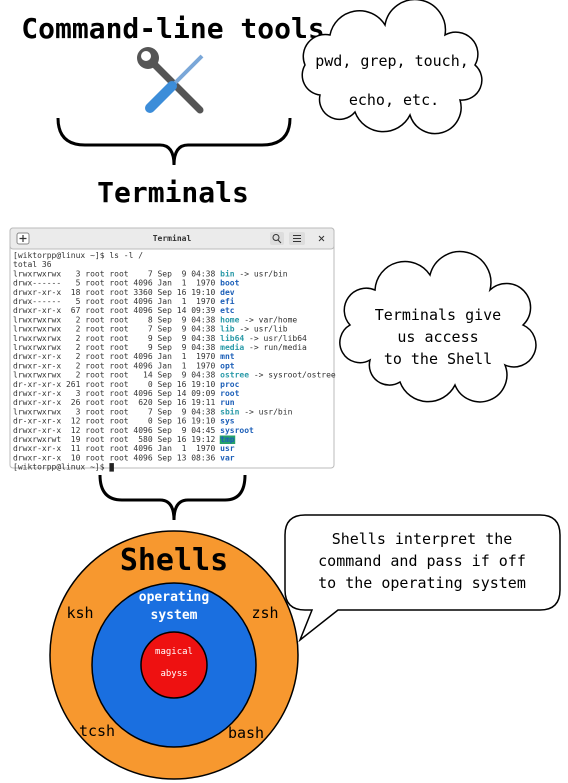  I want to click on entry-meta: drwxr-xr-x 11 root root 4096 Jan 1 1970, so click(114, 448).